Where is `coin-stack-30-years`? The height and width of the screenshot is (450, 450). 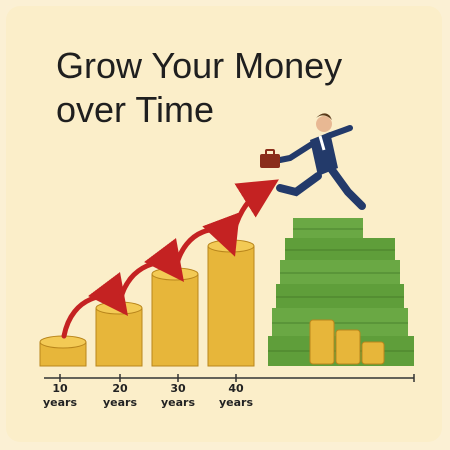
coin-stack-30-years is located at coordinates (175, 317).